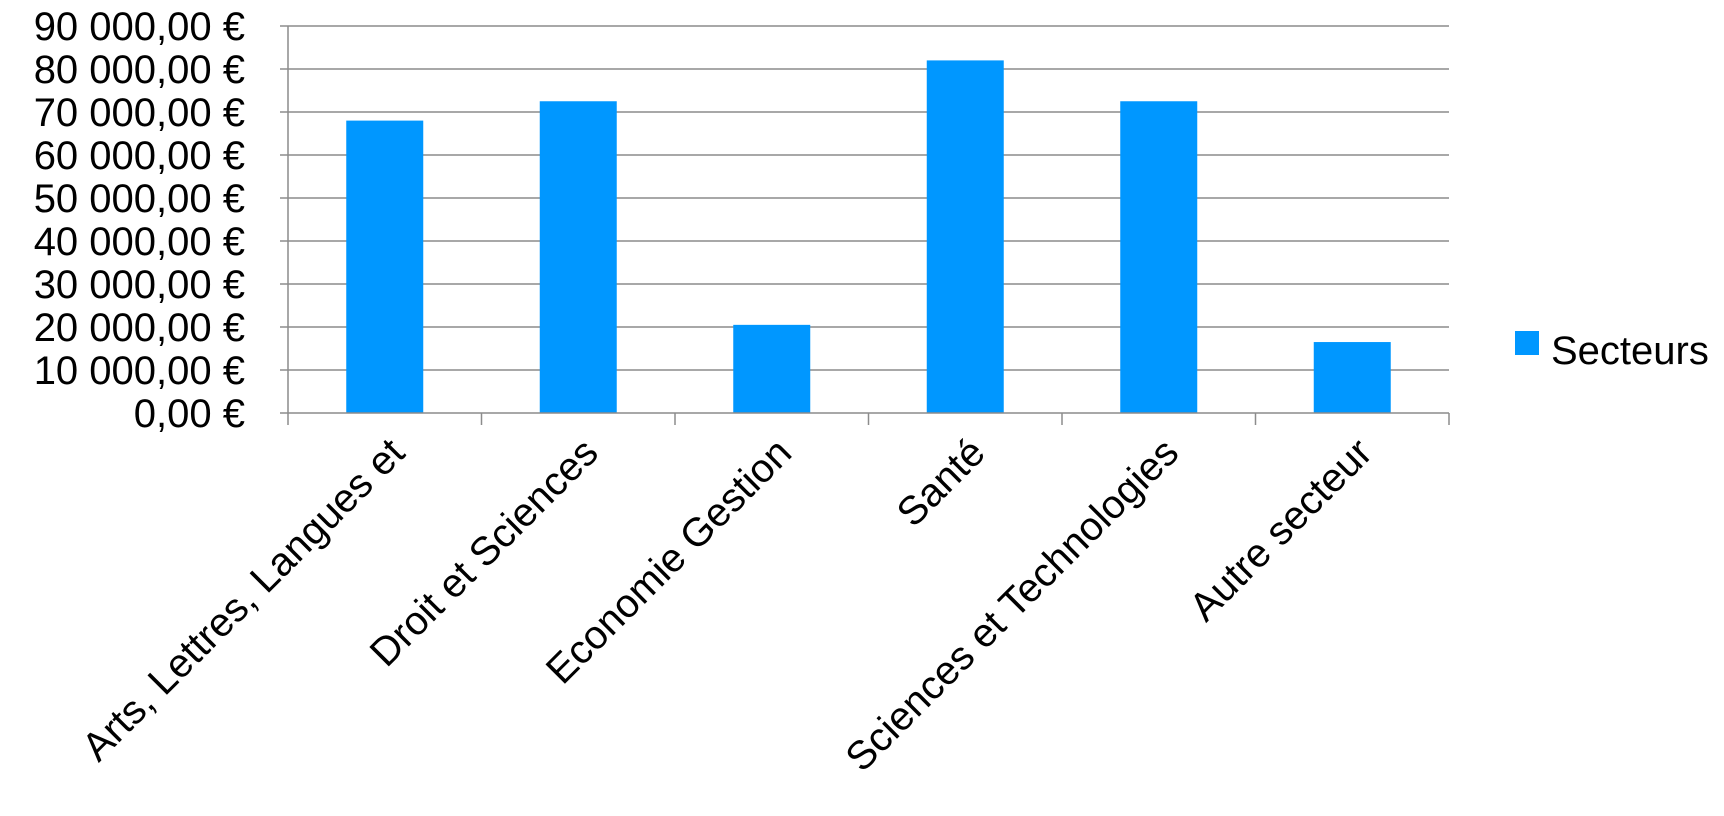 This screenshot has height=816, width=1724. I want to click on y-tick-label: 80 000,00 €, so click(139, 70).